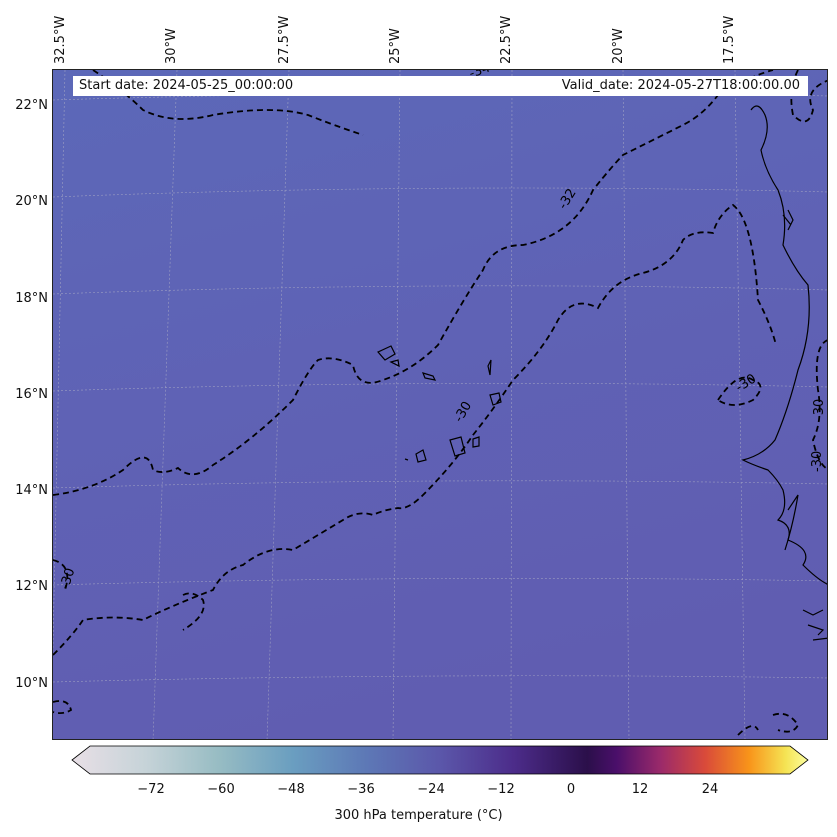 This screenshot has height=837, width=837. I want to click on colorbar-tick: 12, so click(640, 789).